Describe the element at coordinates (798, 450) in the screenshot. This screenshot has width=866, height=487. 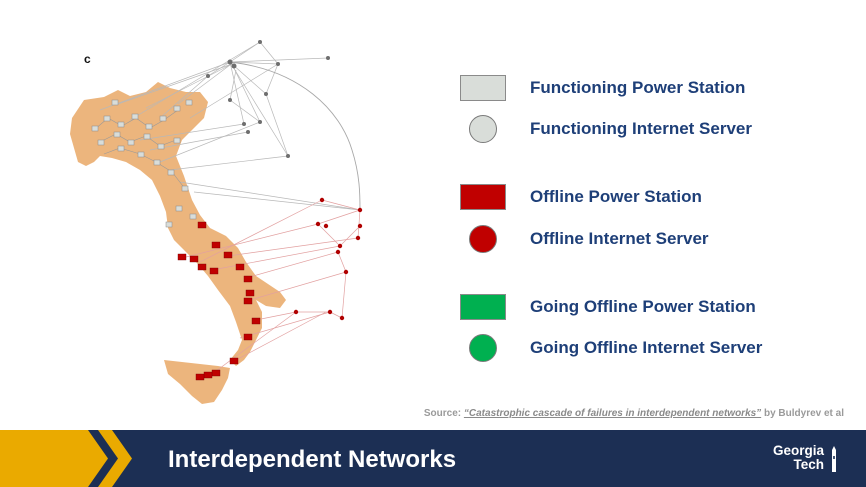
I see `logo-line-1: Georgia` at that location.